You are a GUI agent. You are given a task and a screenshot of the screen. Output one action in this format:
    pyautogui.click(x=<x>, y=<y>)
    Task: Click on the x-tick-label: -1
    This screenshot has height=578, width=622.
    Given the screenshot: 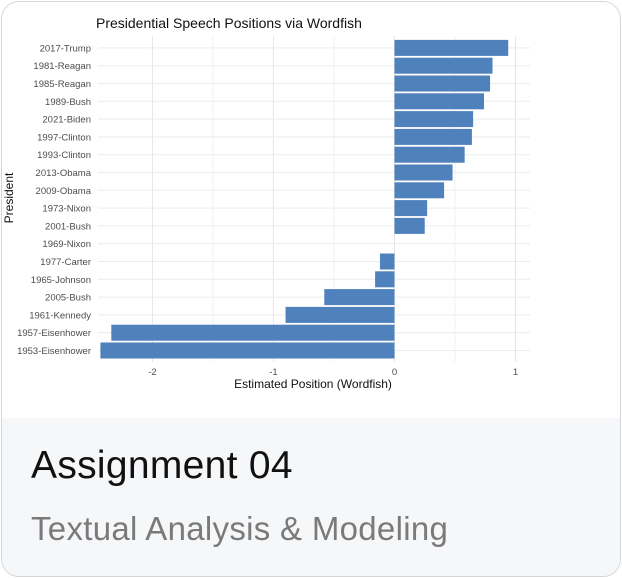 What is the action you would take?
    pyautogui.click(x=273, y=372)
    